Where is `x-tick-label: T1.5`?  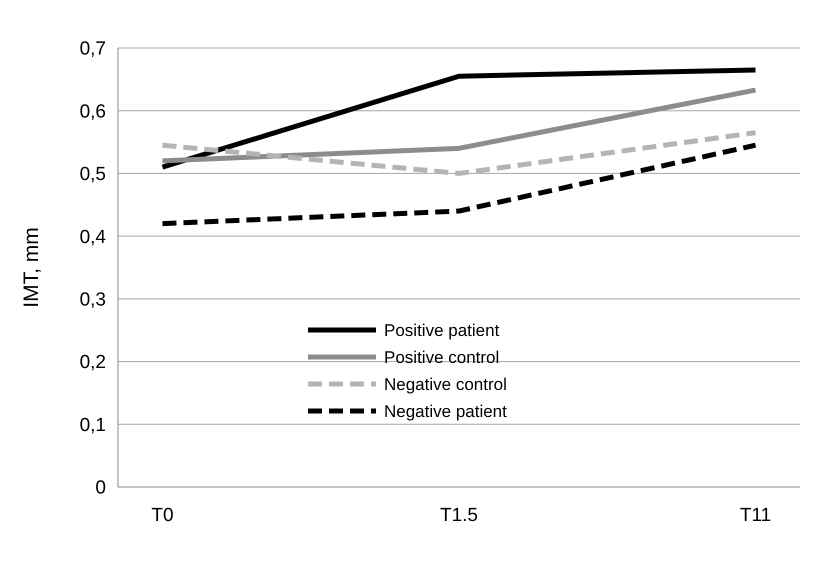
x-tick-label: T1.5 is located at coordinates (459, 515).